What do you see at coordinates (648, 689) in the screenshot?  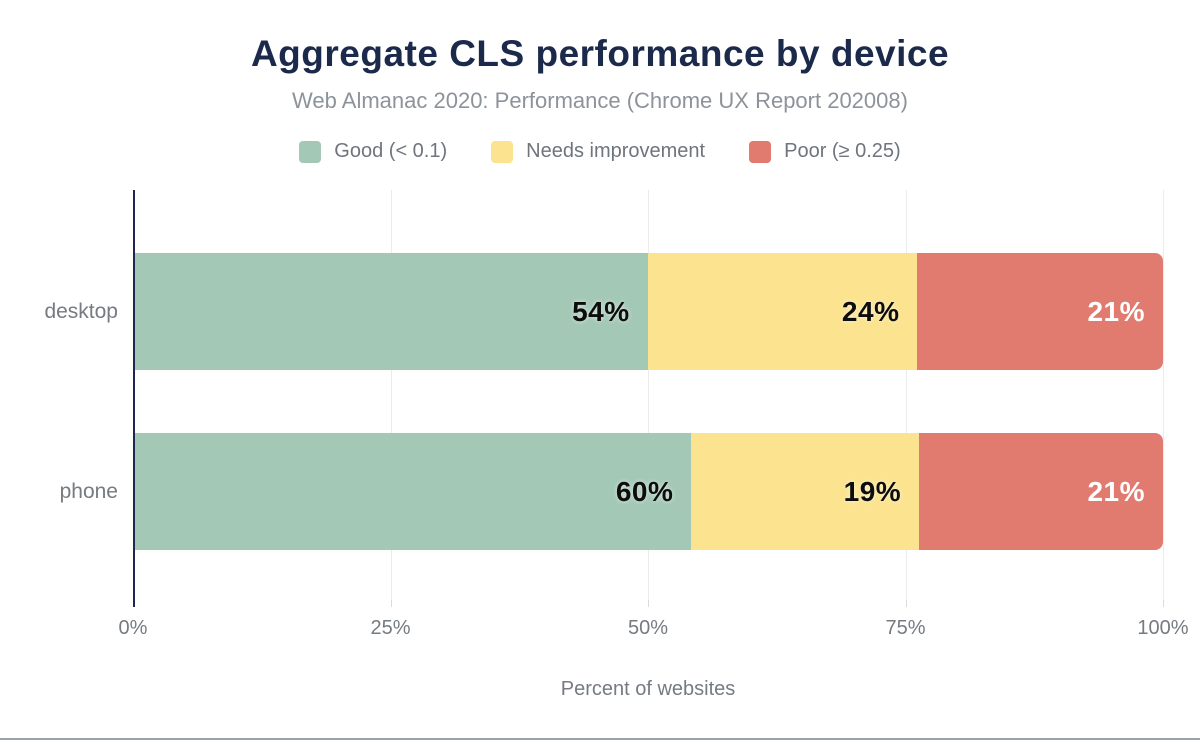 I see `x-axis-title: Percent of websites` at bounding box center [648, 689].